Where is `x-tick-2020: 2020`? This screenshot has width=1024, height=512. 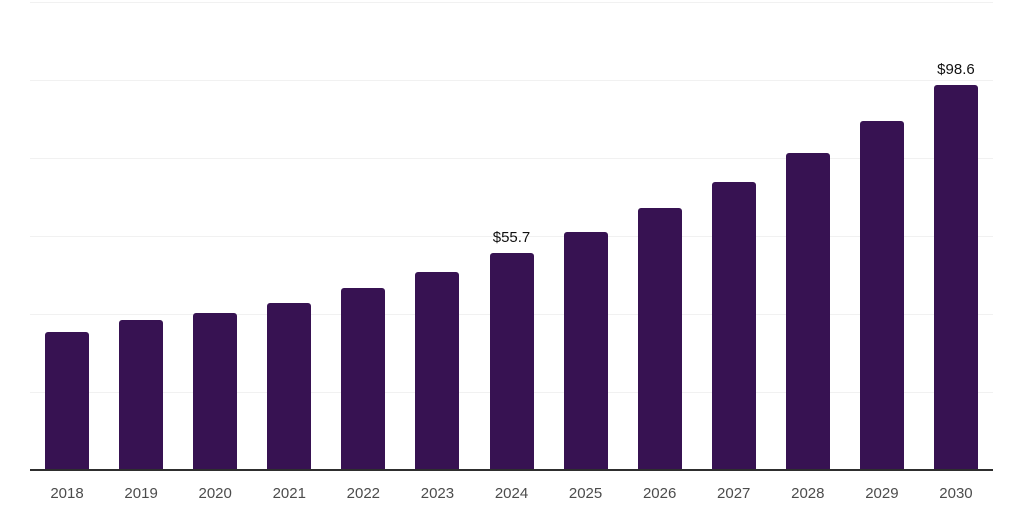 x-tick-2020: 2020 is located at coordinates (215, 493).